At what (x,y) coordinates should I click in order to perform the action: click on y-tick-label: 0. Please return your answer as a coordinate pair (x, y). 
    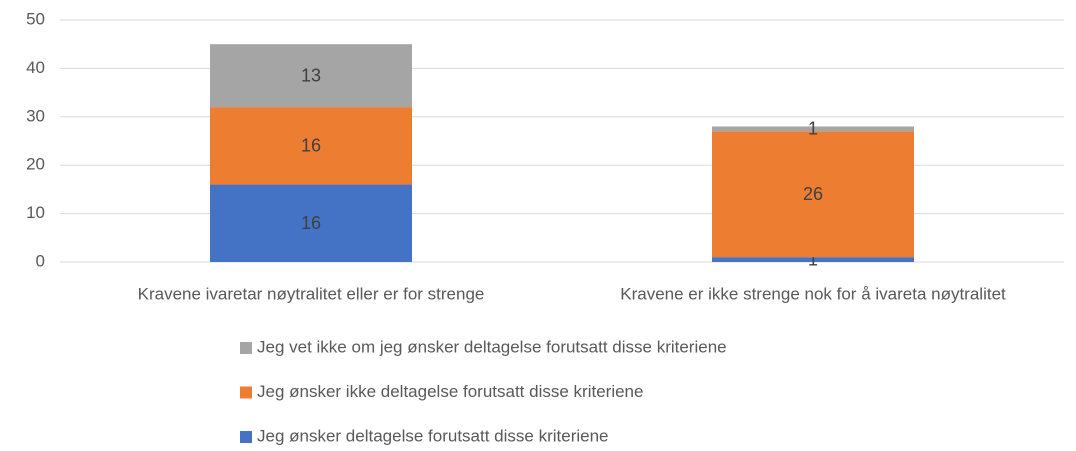
    Looking at the image, I should click on (40, 260).